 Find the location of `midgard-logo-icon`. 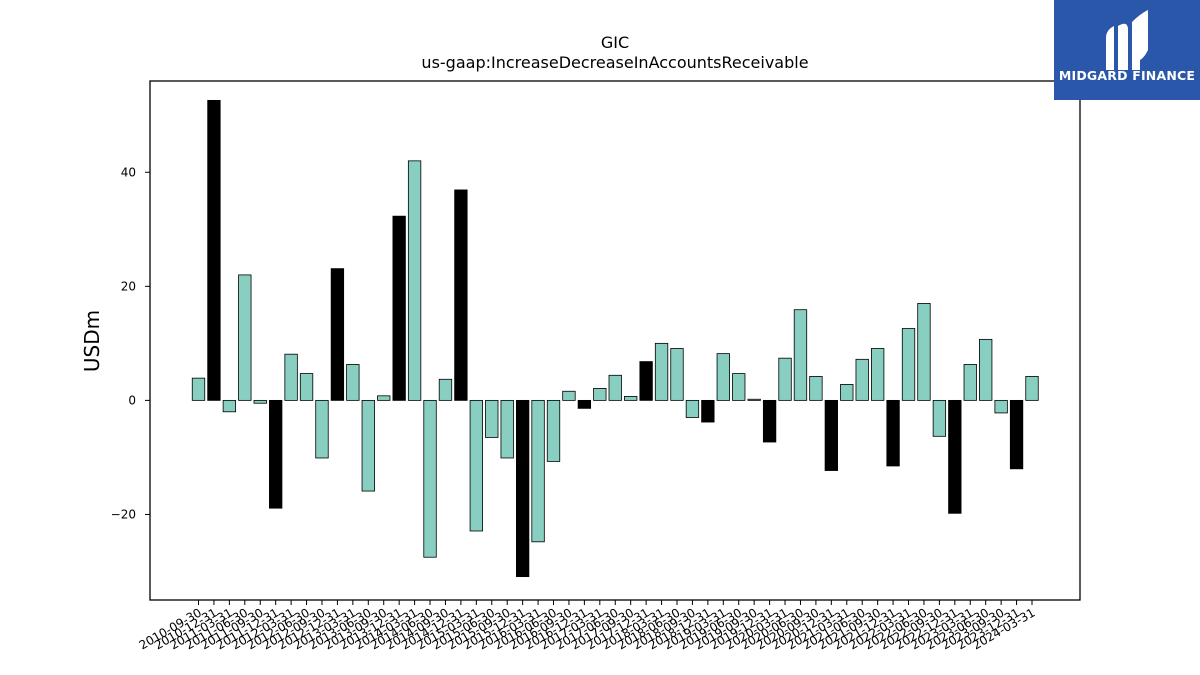

midgard-logo-icon is located at coordinates (1127, 50).